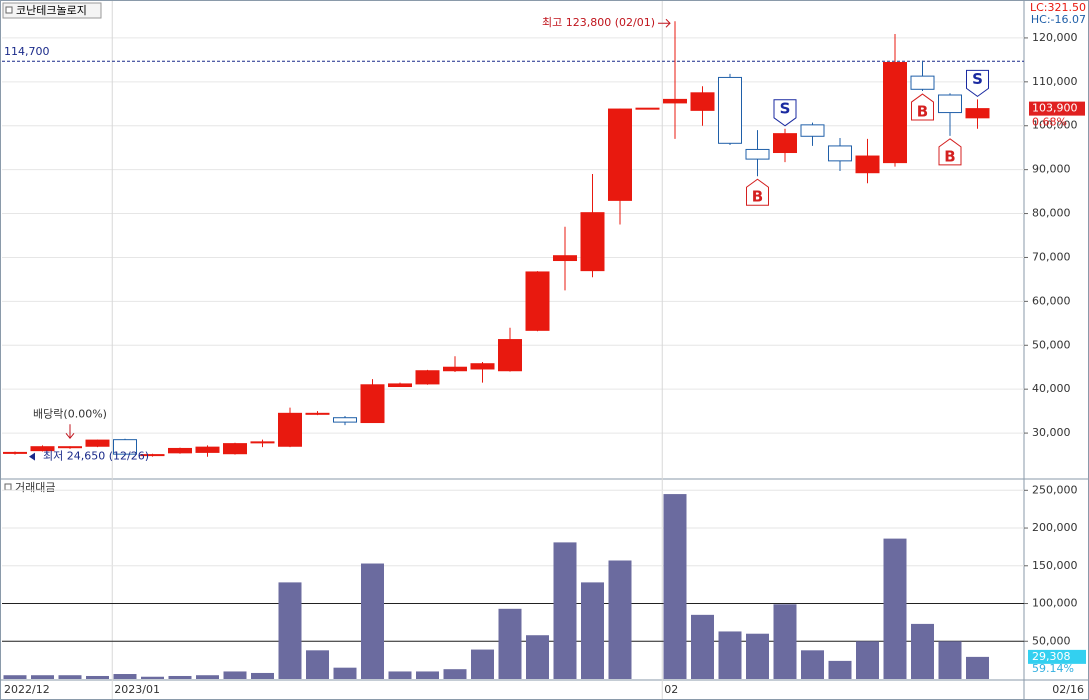 The width and height of the screenshot is (1089, 700). I want to click on change-label: 0.68%, so click(1049, 122).